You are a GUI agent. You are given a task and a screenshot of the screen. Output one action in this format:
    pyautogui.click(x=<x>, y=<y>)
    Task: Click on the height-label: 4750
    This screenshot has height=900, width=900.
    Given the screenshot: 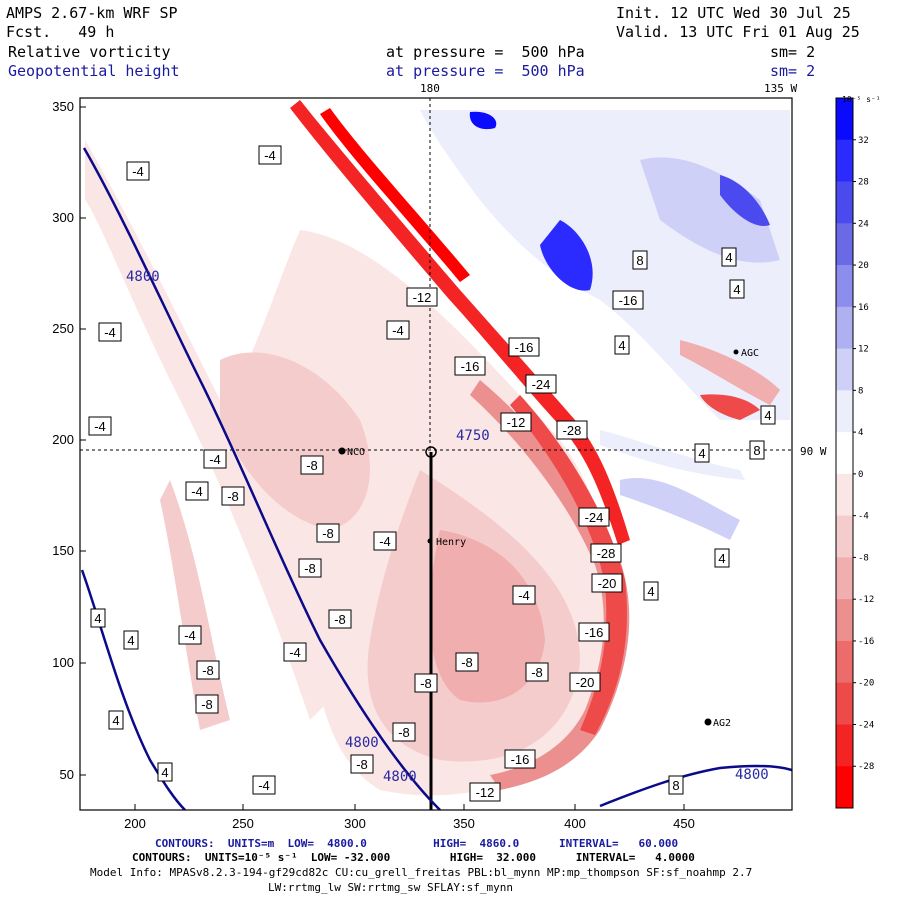 What is the action you would take?
    pyautogui.click(x=473, y=436)
    